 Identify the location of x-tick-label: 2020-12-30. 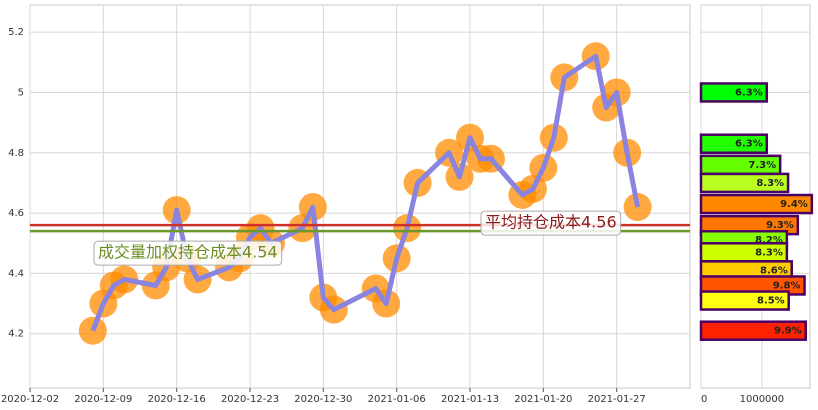
(323, 399).